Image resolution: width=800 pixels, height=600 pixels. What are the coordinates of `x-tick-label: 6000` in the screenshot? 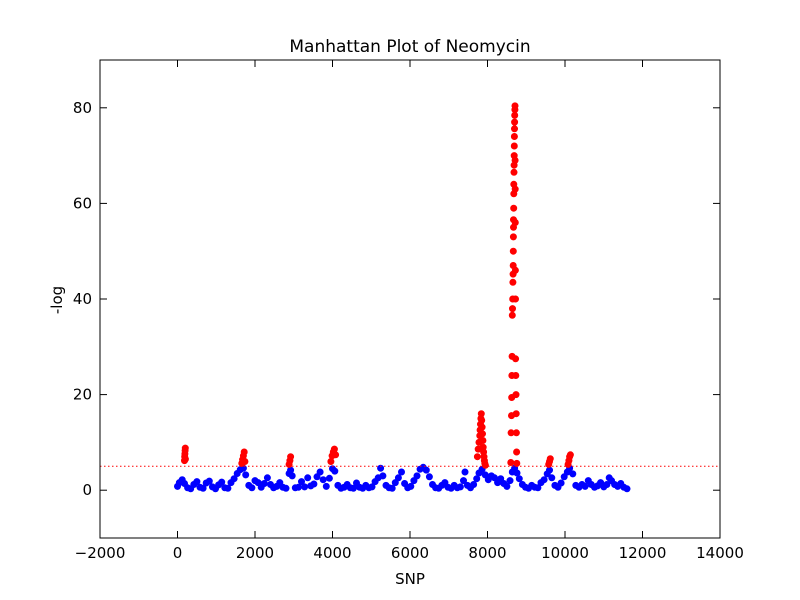 It's located at (410, 553).